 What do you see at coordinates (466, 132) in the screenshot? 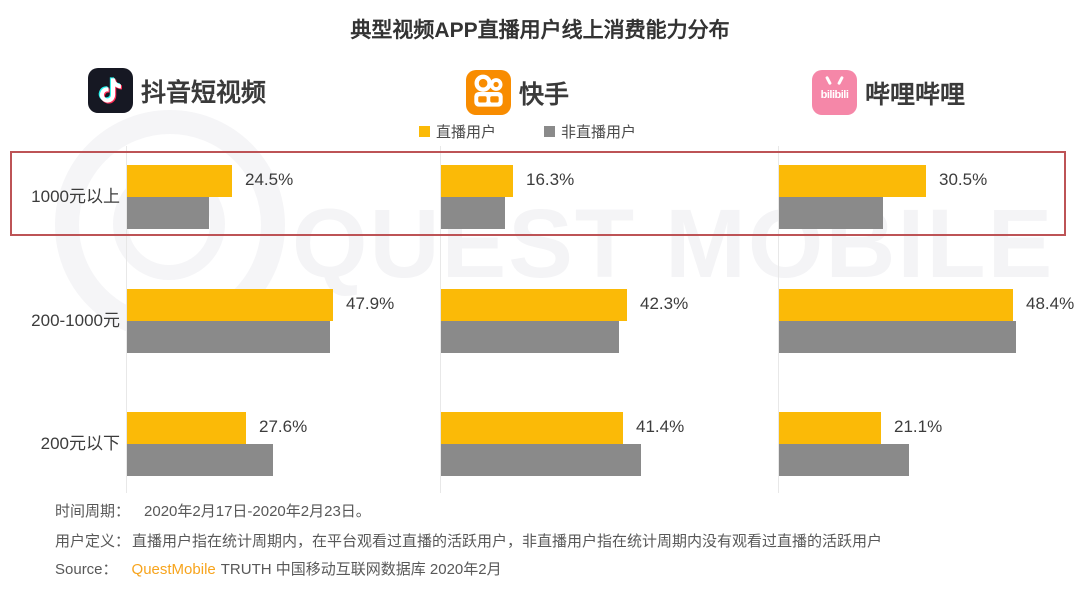
I see `legend-label-live: 直播用户` at bounding box center [466, 132].